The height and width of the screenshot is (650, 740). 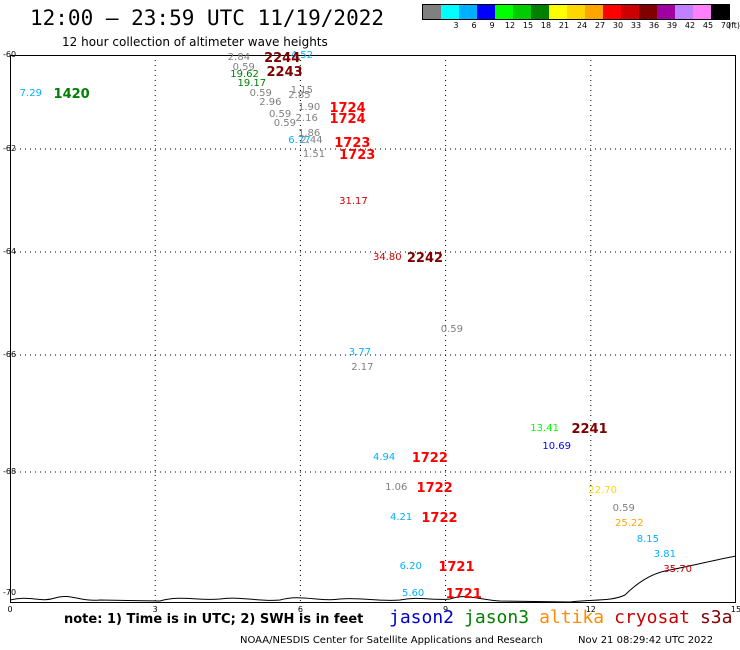 I want to click on wave-height-label: 8.15, so click(x=648, y=539).